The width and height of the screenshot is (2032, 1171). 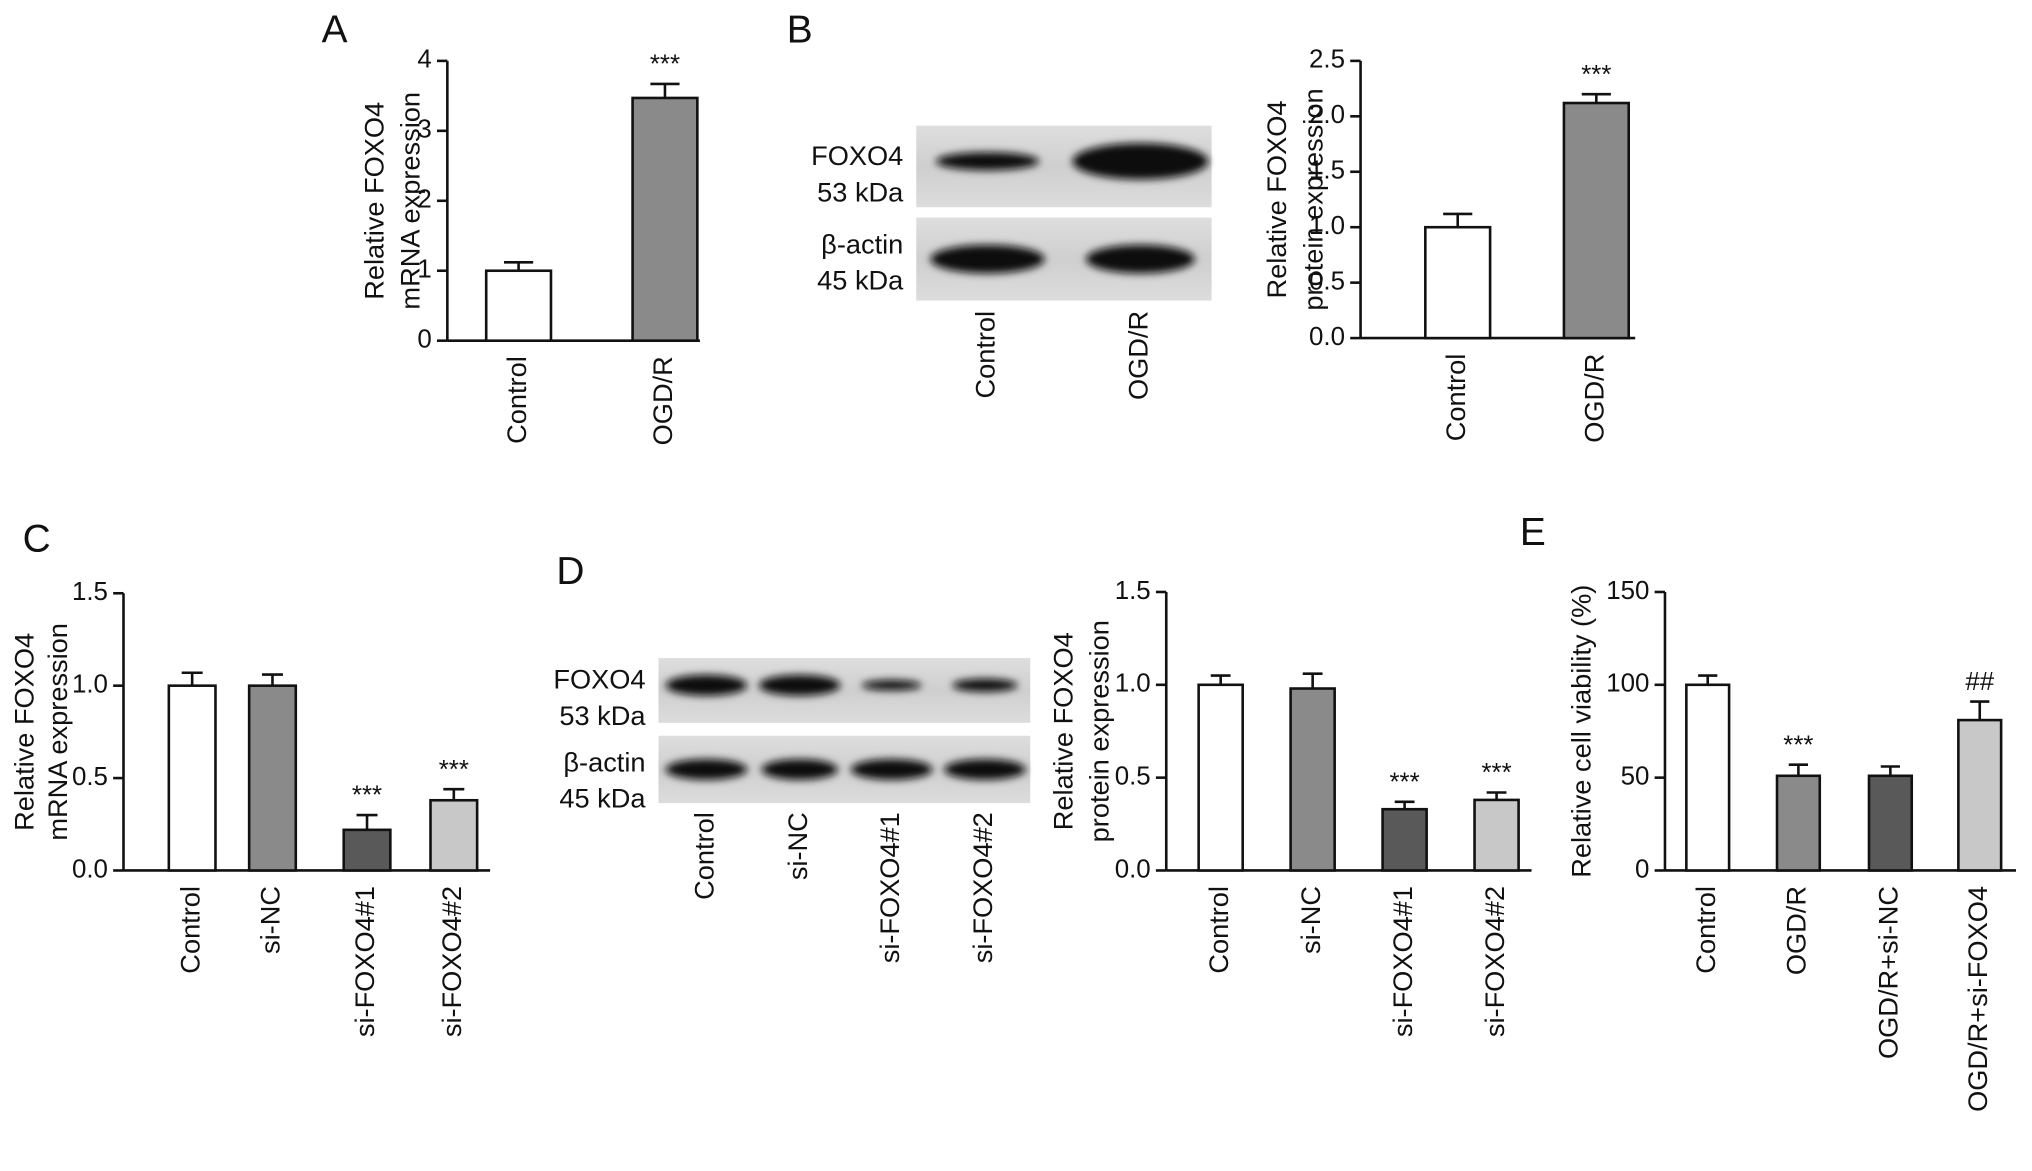 What do you see at coordinates (1977, 999) in the screenshot?
I see `x-tick-label: OGD/R+si-FOXO4` at bounding box center [1977, 999].